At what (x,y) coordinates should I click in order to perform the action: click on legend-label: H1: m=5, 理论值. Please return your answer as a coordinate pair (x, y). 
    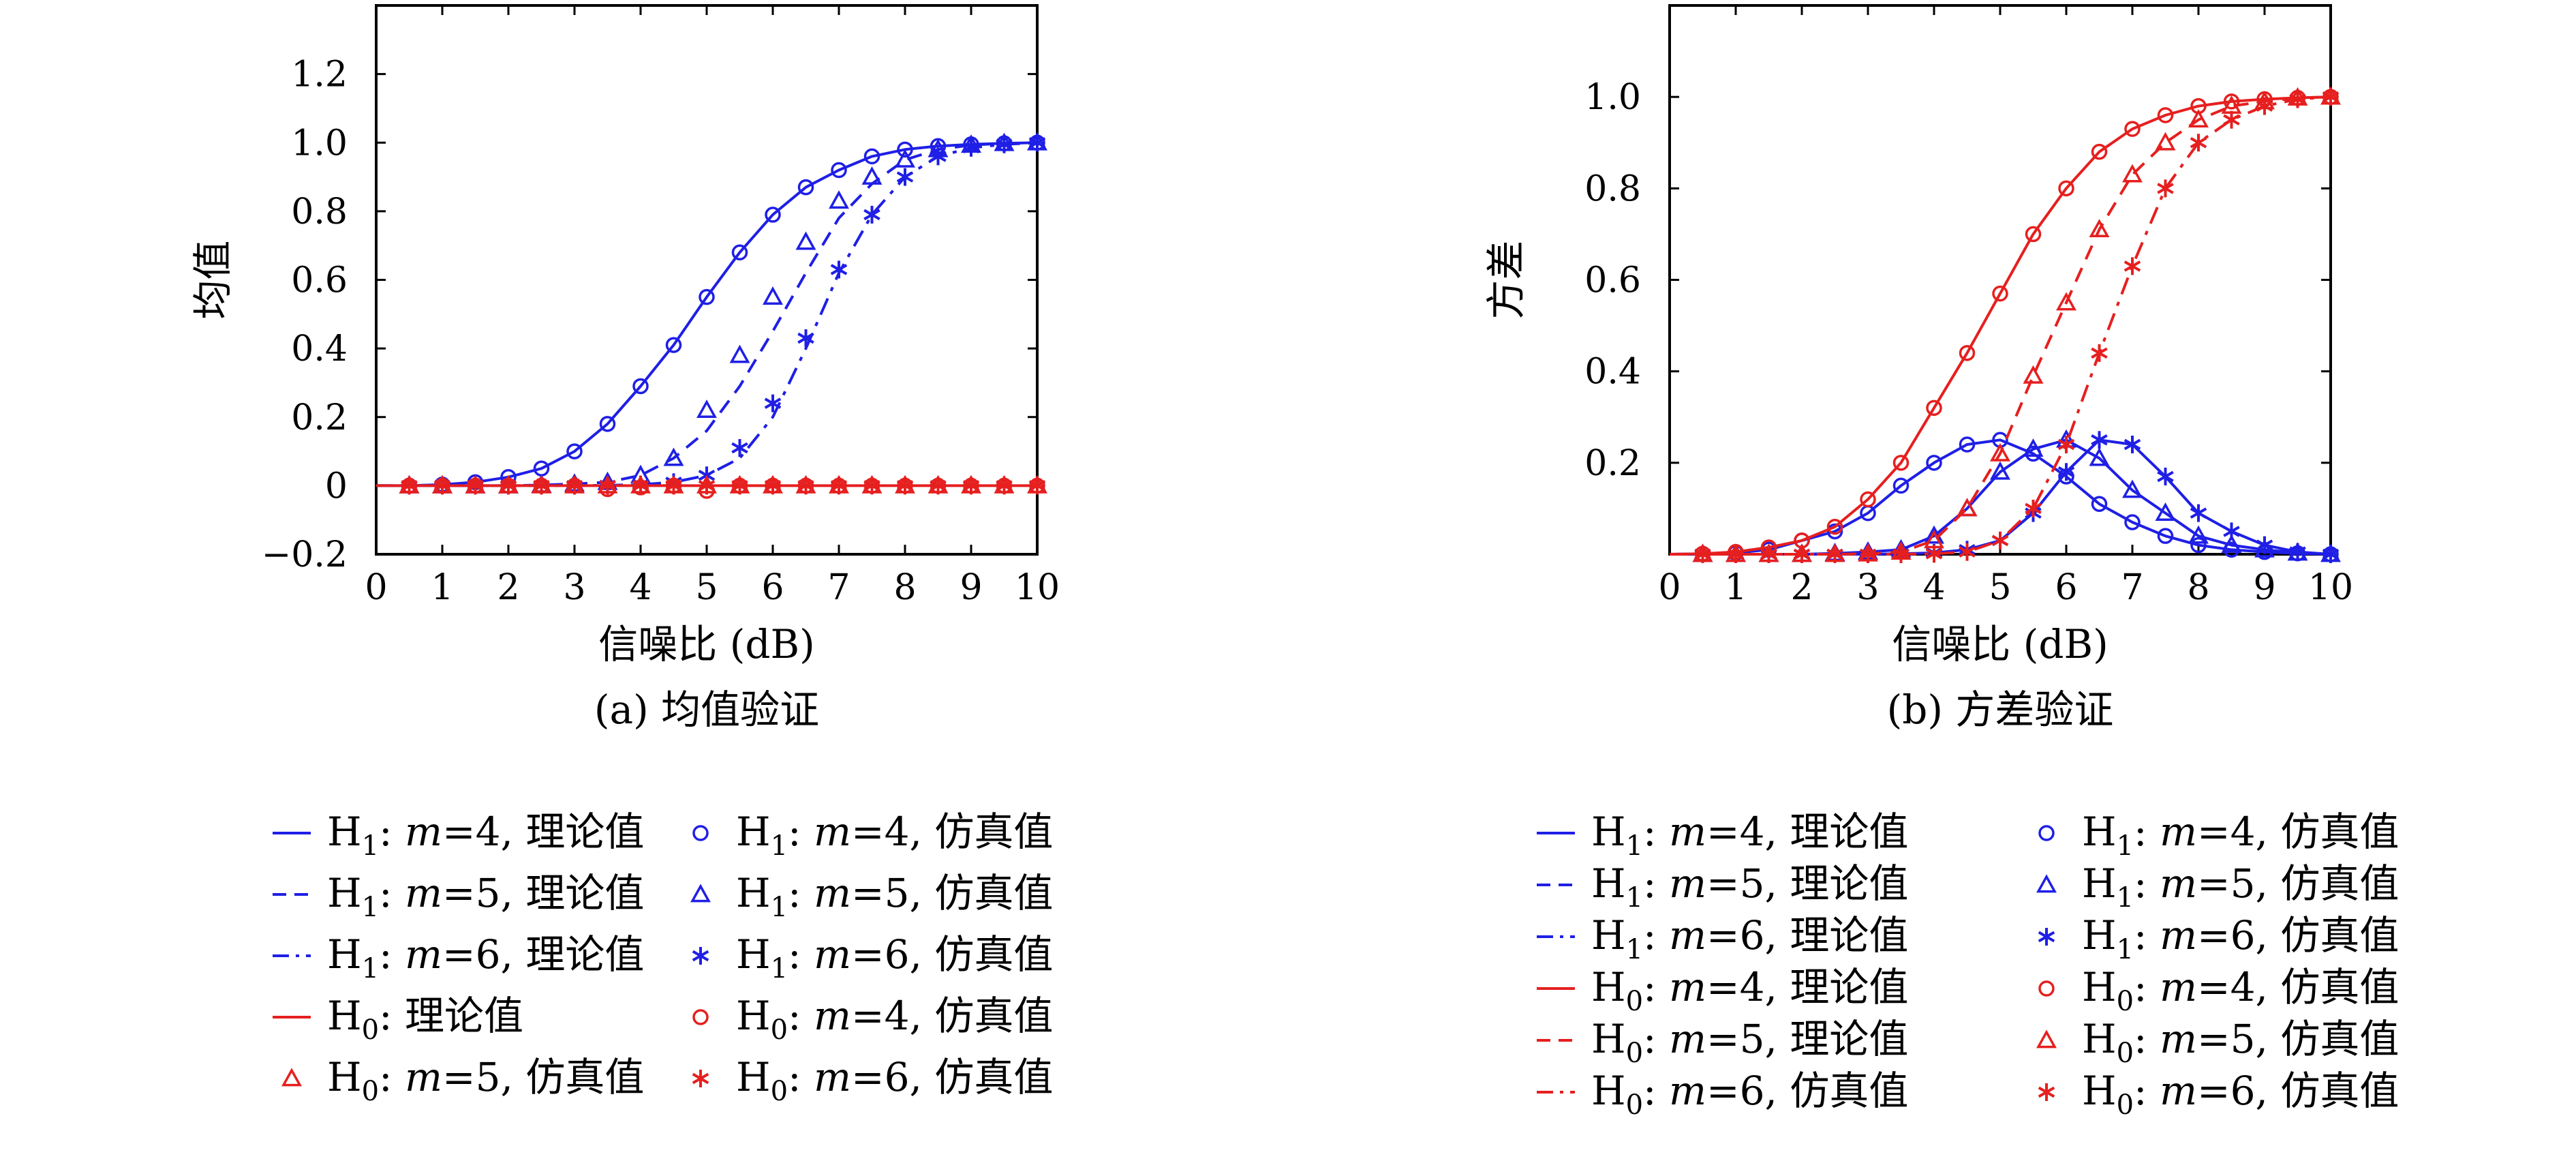
    Looking at the image, I should click on (1750, 887).